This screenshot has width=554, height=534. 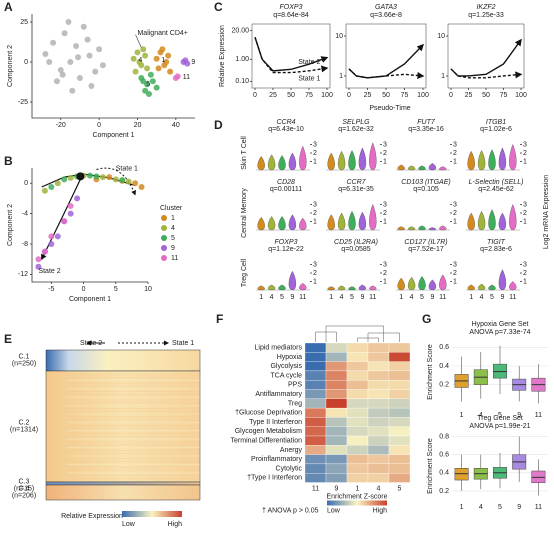 I want to click on x-tick-label: 75, so click(x=309, y=95).